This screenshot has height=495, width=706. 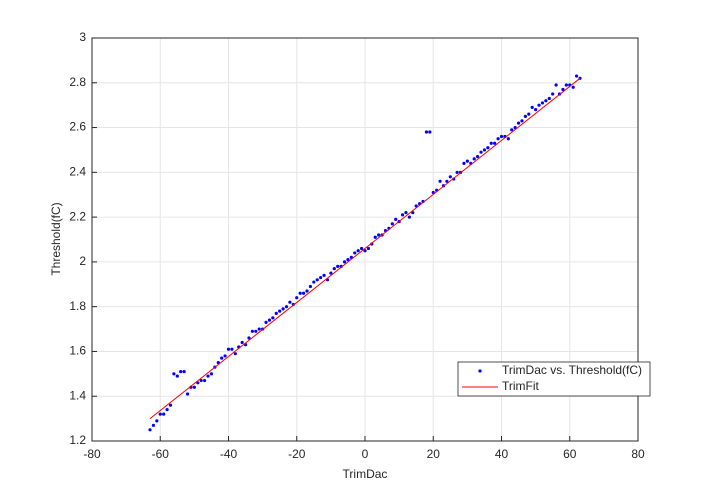 What do you see at coordinates (502, 454) in the screenshot?
I see `x-tick-label: 40` at bounding box center [502, 454].